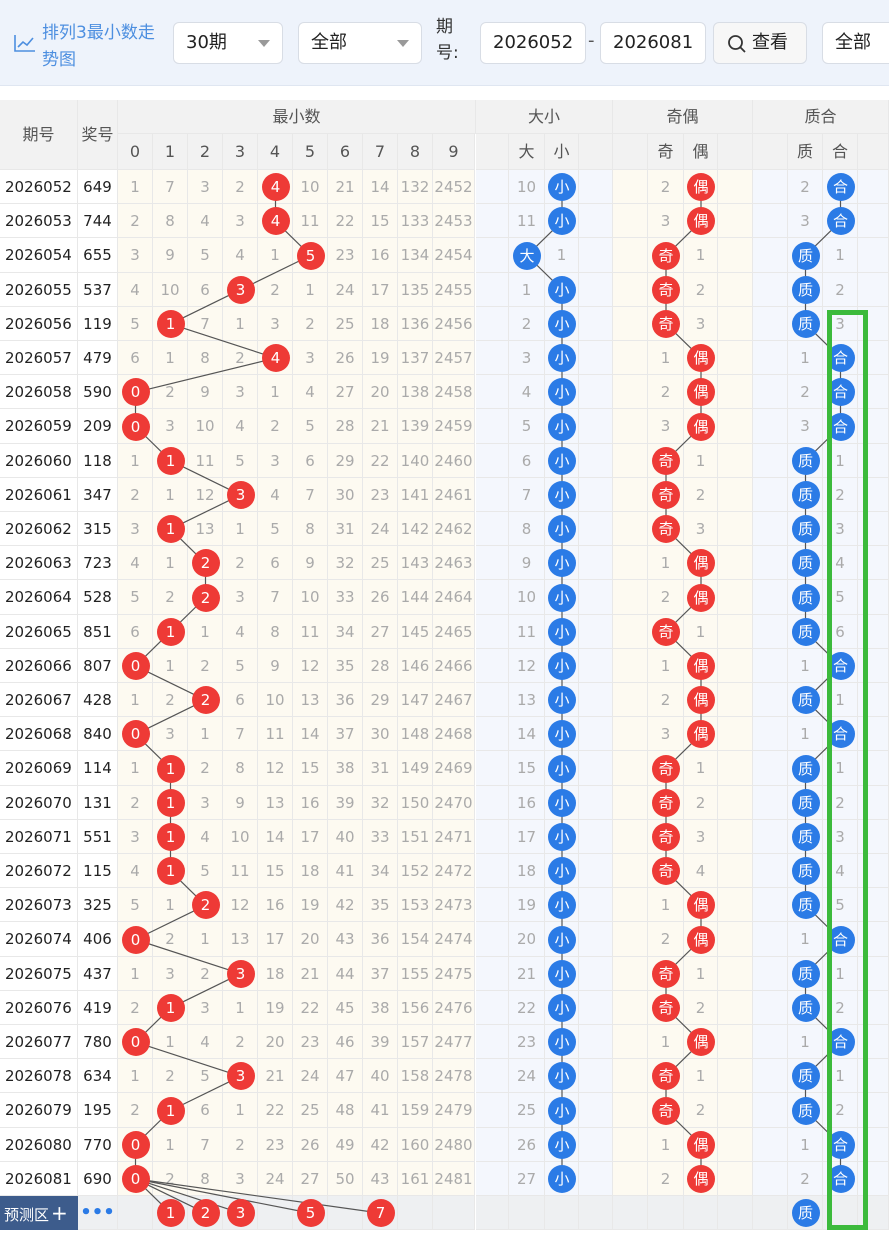 The image size is (889, 1240). What do you see at coordinates (701, 871) in the screenshot?
I see `even-cell: 4` at bounding box center [701, 871].